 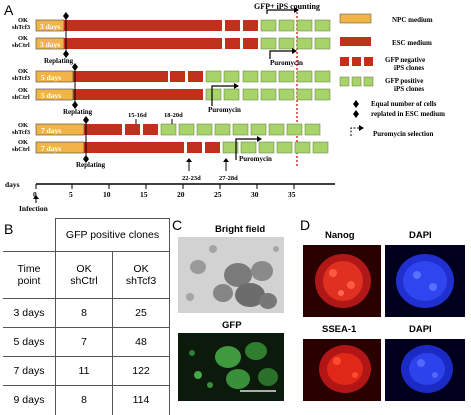 What do you see at coordinates (141, 342) in the screenshot?
I see `cell-shtcf3: 48` at bounding box center [141, 342].